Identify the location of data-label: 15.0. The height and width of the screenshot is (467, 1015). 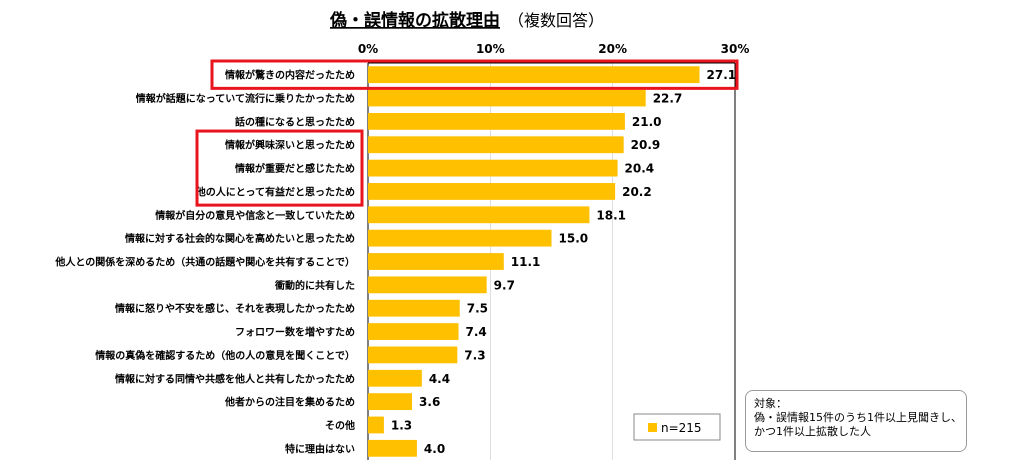
(574, 239).